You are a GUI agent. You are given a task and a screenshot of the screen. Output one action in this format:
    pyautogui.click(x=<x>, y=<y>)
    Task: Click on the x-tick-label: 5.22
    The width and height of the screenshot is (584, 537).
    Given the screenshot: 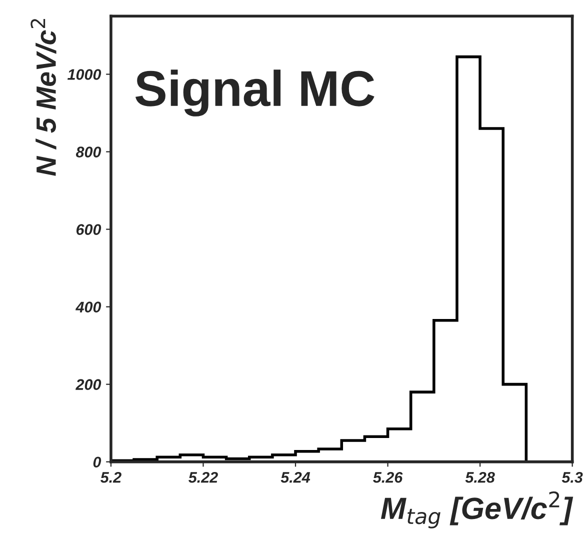 What is the action you would take?
    pyautogui.click(x=203, y=477)
    